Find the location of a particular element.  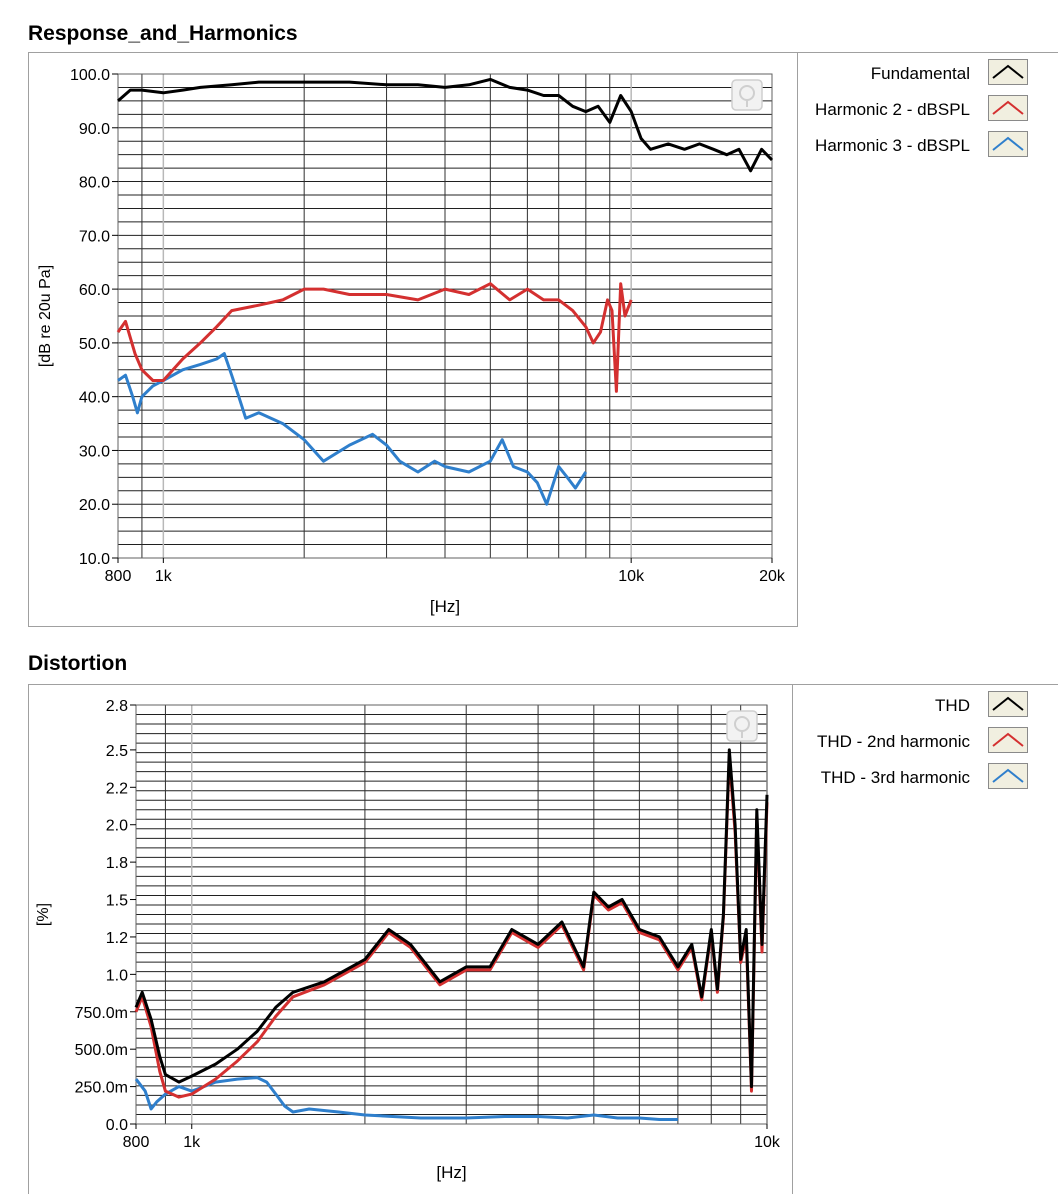

y-tick-label: 80.0 is located at coordinates (94, 183).